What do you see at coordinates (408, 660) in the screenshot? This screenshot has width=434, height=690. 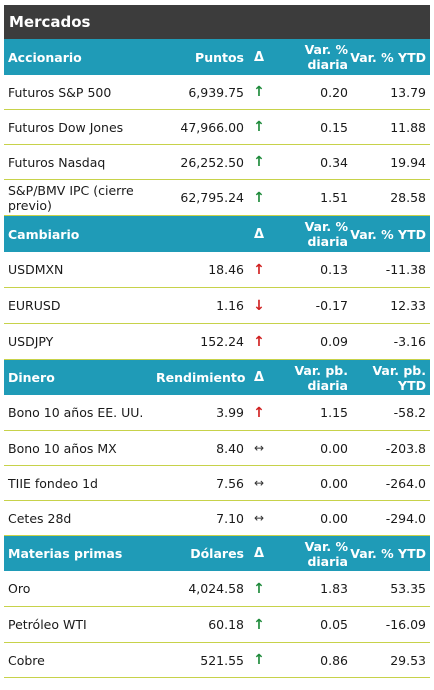 I see `cell-ytd: 29.53` at bounding box center [408, 660].